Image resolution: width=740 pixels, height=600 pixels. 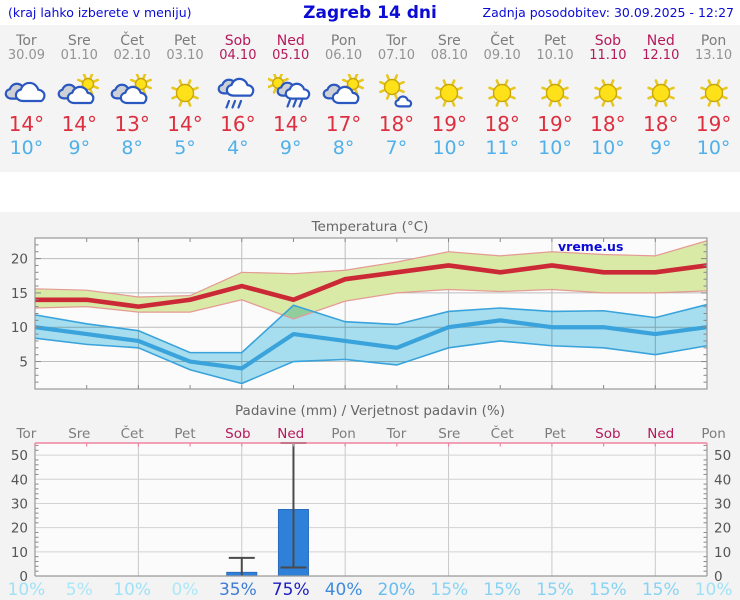 What do you see at coordinates (290, 590) in the screenshot?
I see `precipitation-probability: 75%` at bounding box center [290, 590].